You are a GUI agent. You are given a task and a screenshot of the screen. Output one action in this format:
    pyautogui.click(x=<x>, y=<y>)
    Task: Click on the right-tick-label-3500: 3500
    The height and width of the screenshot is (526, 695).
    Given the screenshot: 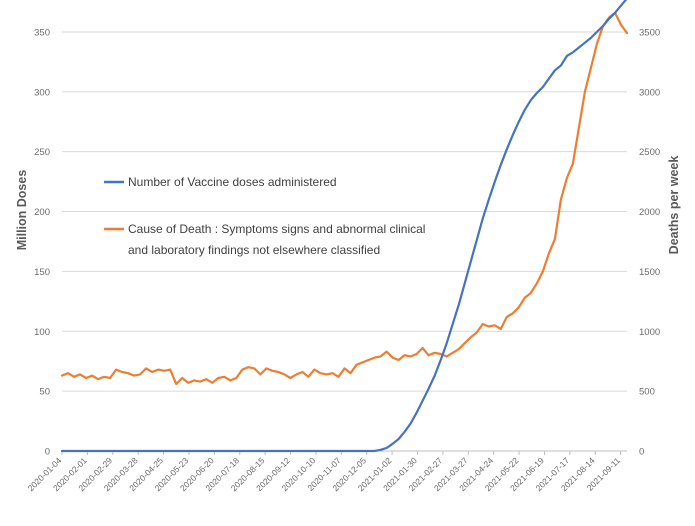 What is the action you would take?
    pyautogui.click(x=649, y=32)
    